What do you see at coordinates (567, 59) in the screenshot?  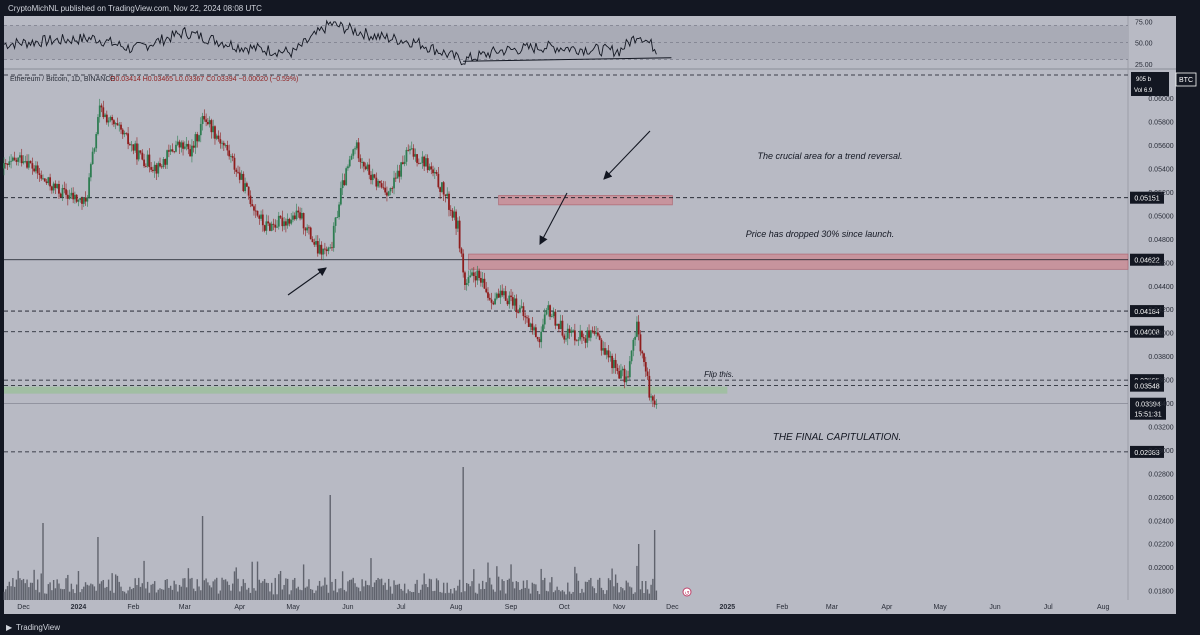 I see `rsi-divergence-line` at bounding box center [567, 59].